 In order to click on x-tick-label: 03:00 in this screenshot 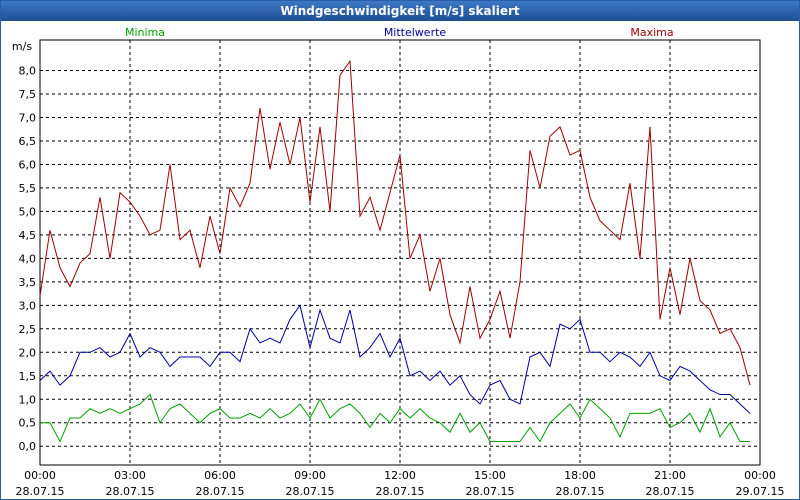, I will do `click(130, 475)`.